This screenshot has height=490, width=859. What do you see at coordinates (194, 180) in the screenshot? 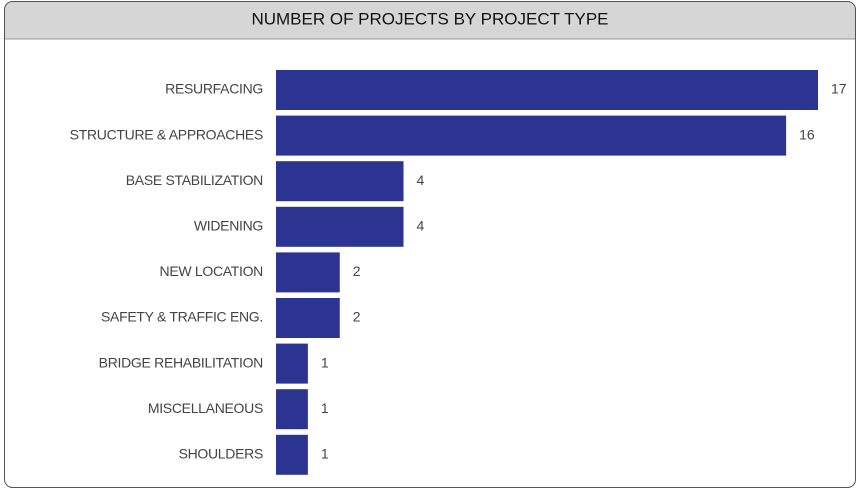
I see `category-label: BASE STABILIZATION` at bounding box center [194, 180].